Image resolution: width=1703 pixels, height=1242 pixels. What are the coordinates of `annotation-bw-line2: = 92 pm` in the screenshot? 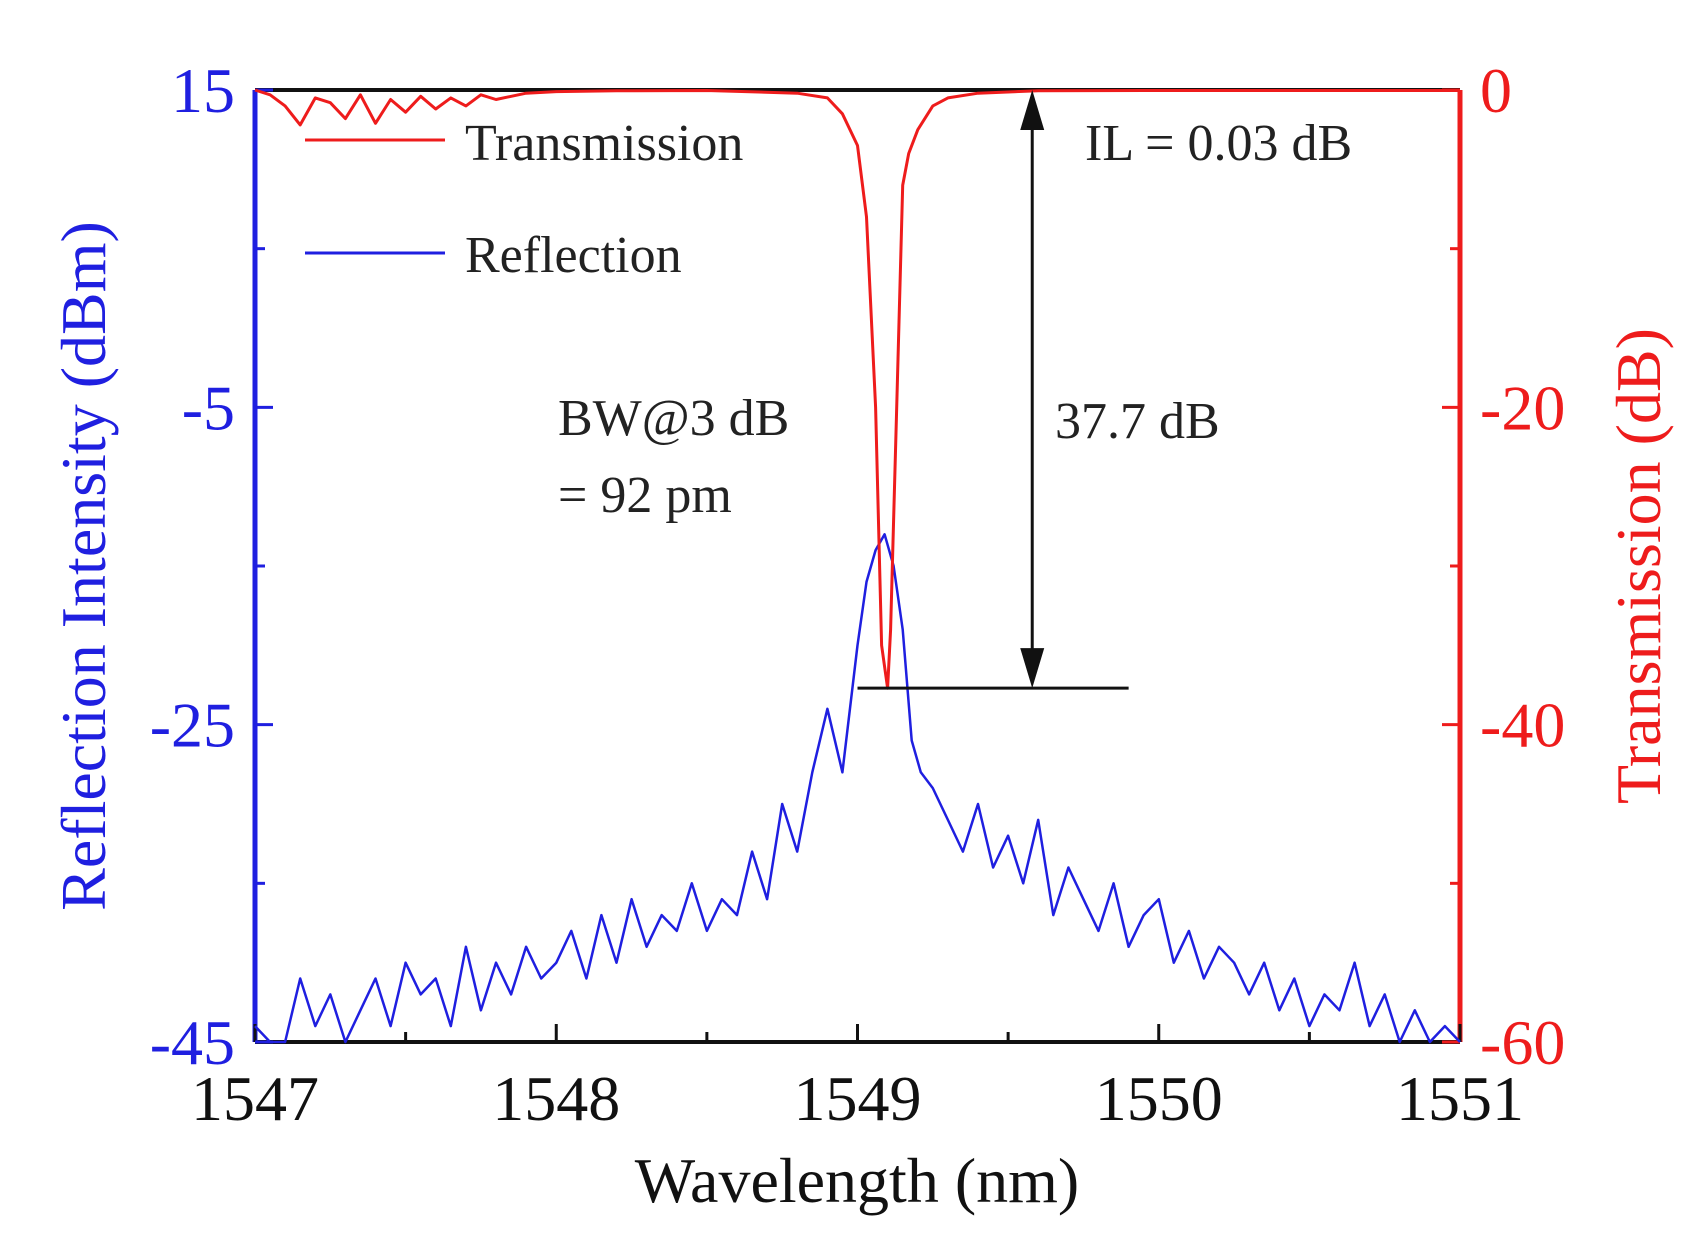 It's located at (645, 495).